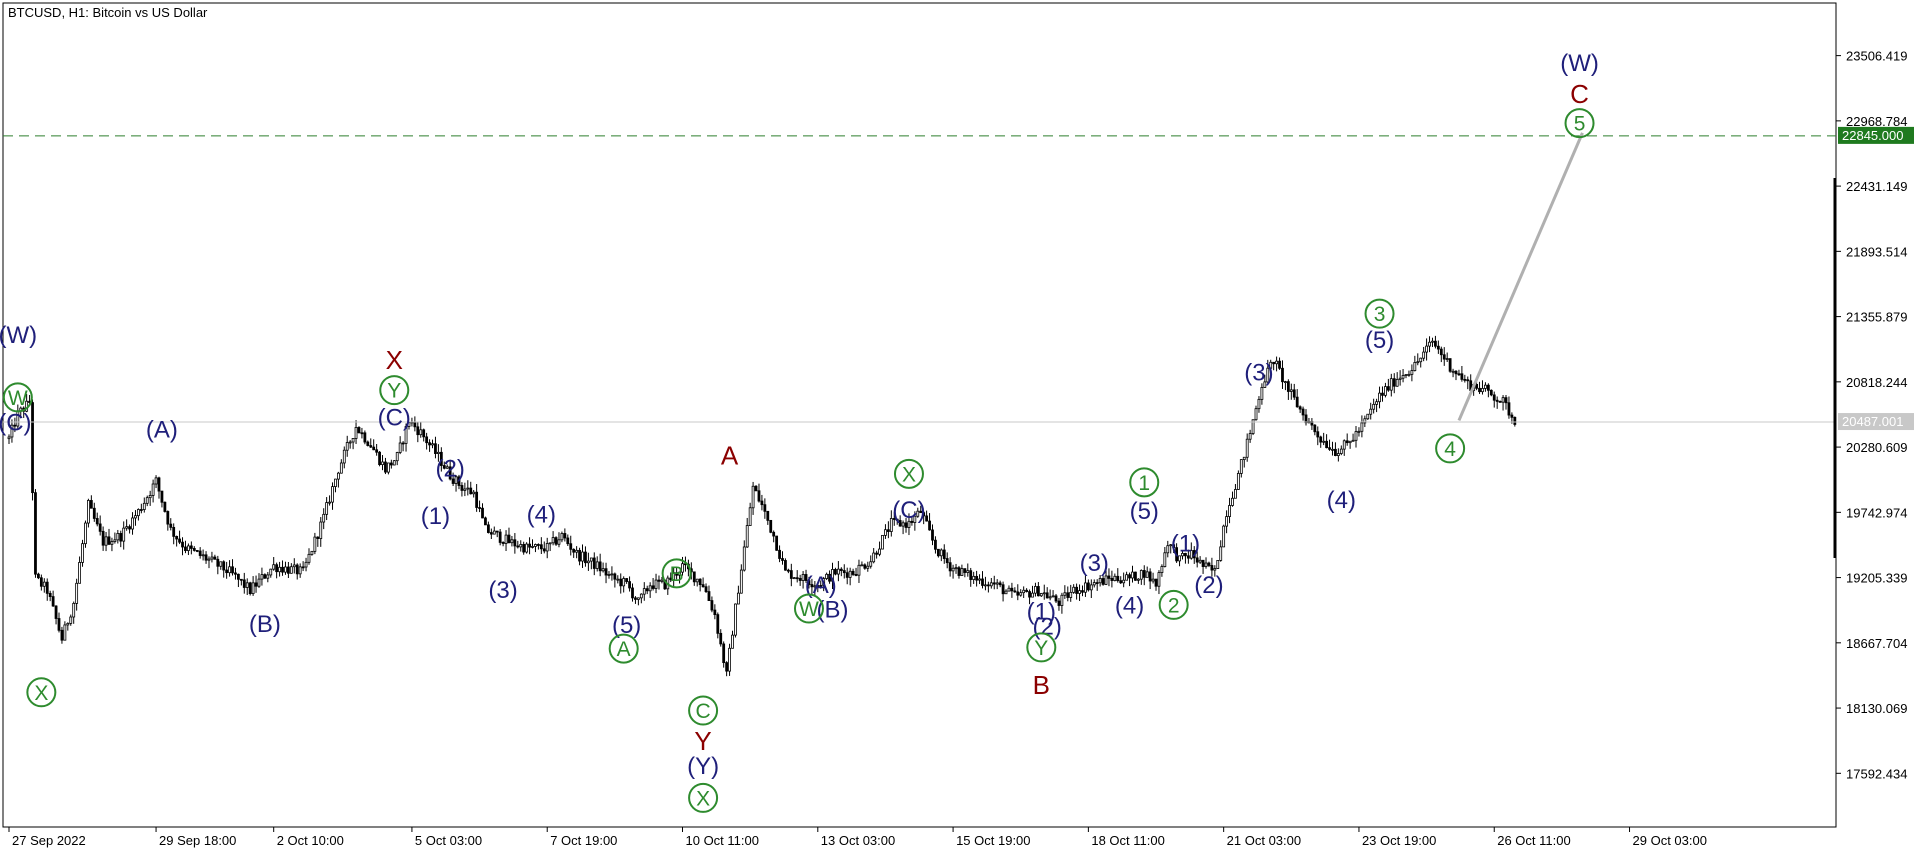 This screenshot has height=852, width=1916. I want to click on time-tick-label: 5 Oct 03:00, so click(448, 840).